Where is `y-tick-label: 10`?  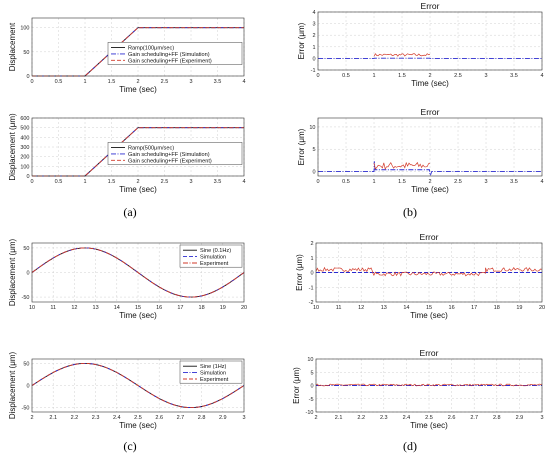 y-tick-label: 10 is located at coordinates (312, 128).